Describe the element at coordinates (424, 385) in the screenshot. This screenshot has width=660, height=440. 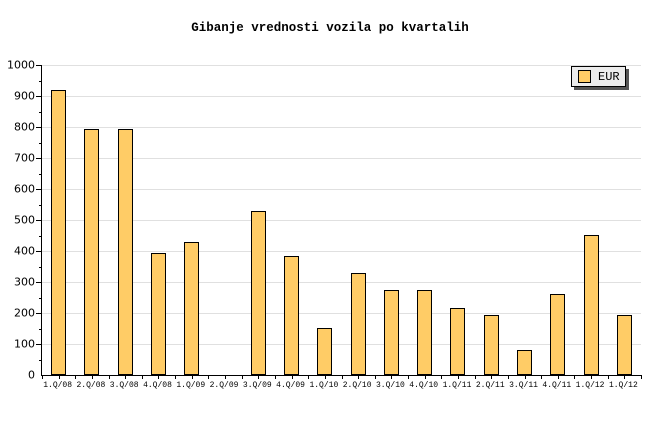
I see `x-axis-label: 4.Q/10` at that location.